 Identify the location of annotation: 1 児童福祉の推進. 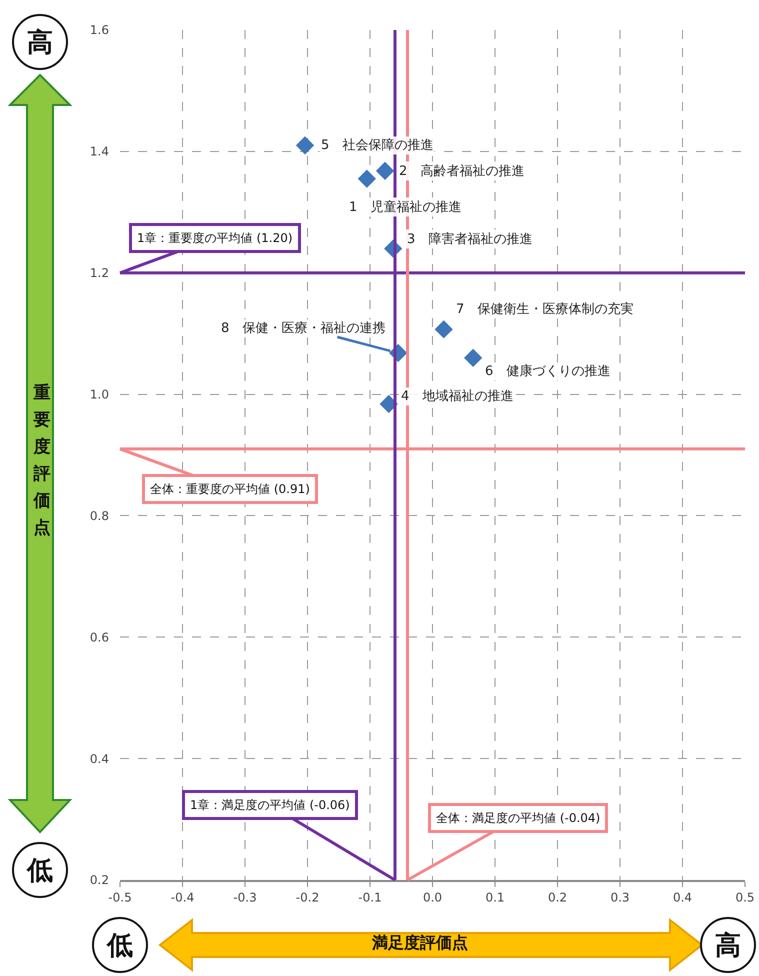
(405, 207).